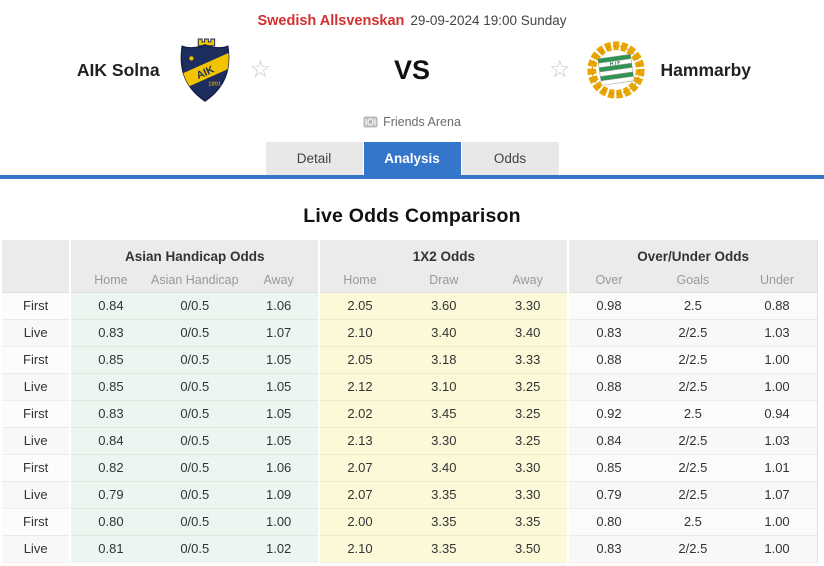 The width and height of the screenshot is (824, 566). Describe the element at coordinates (608, 306) in the screenshot. I see `over-under-cell: 0.98` at that location.